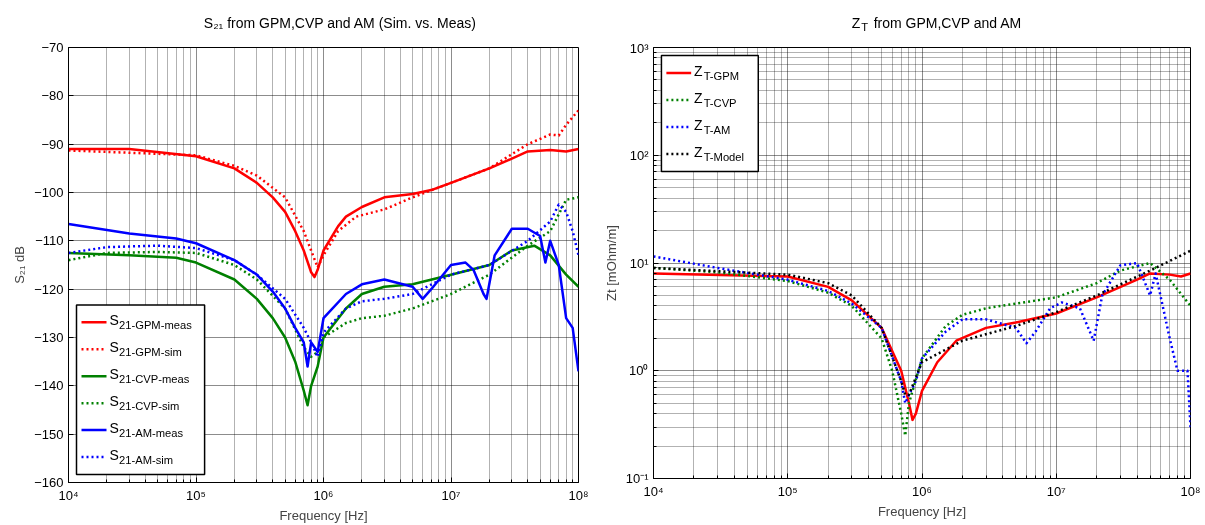  Describe the element at coordinates (49, 386) in the screenshot. I see `y-tick-label: −140` at that location.